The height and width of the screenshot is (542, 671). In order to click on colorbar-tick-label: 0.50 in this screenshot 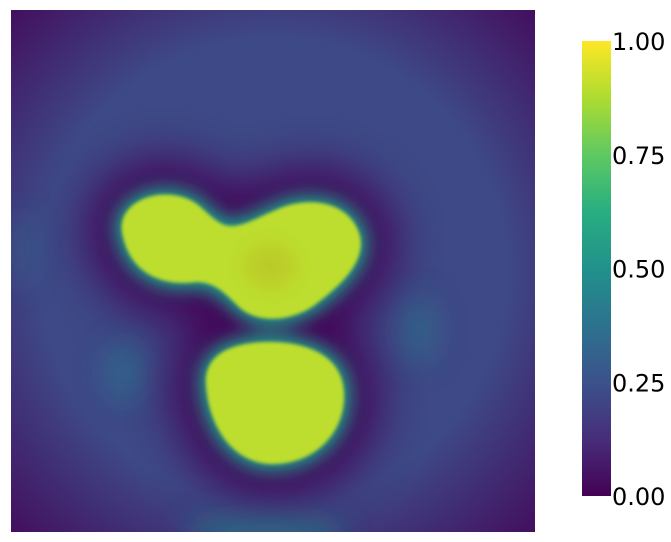, I will do `click(638, 270)`.